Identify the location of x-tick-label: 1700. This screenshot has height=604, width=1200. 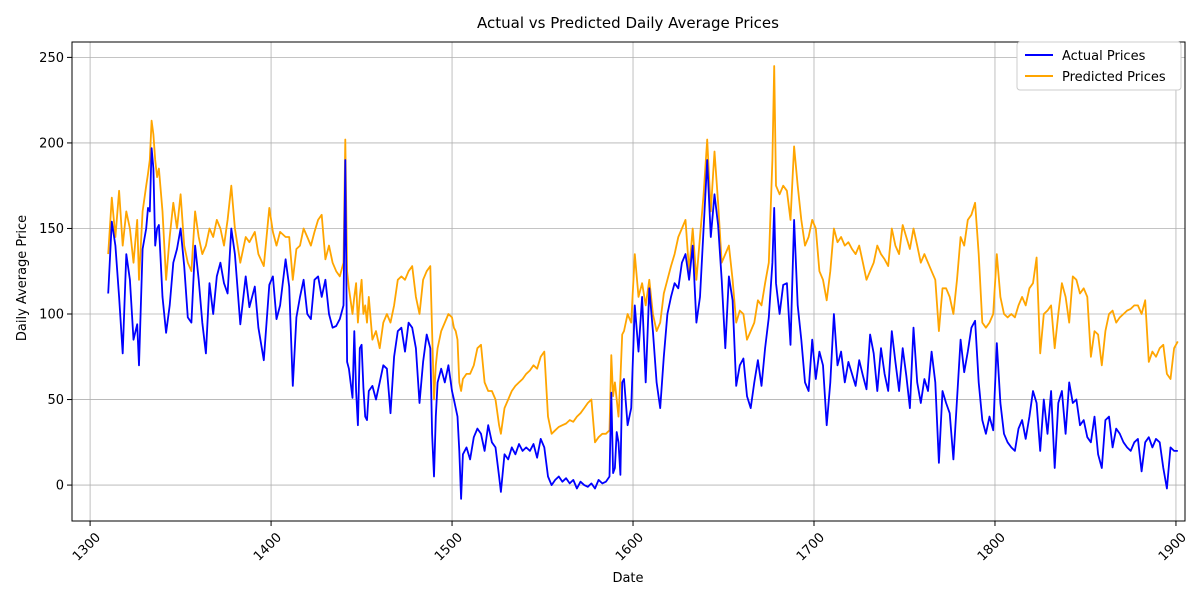
(811, 547).